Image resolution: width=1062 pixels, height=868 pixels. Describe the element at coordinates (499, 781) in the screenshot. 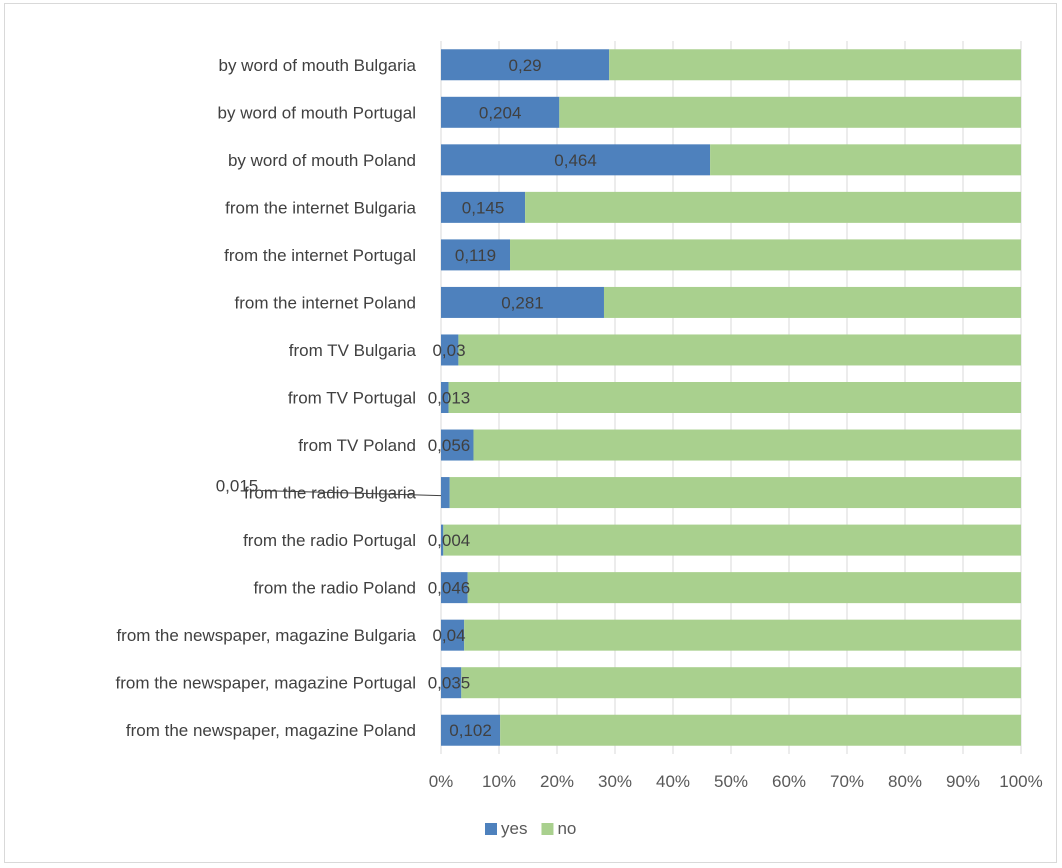

I see `x-tick-label: 10%` at that location.